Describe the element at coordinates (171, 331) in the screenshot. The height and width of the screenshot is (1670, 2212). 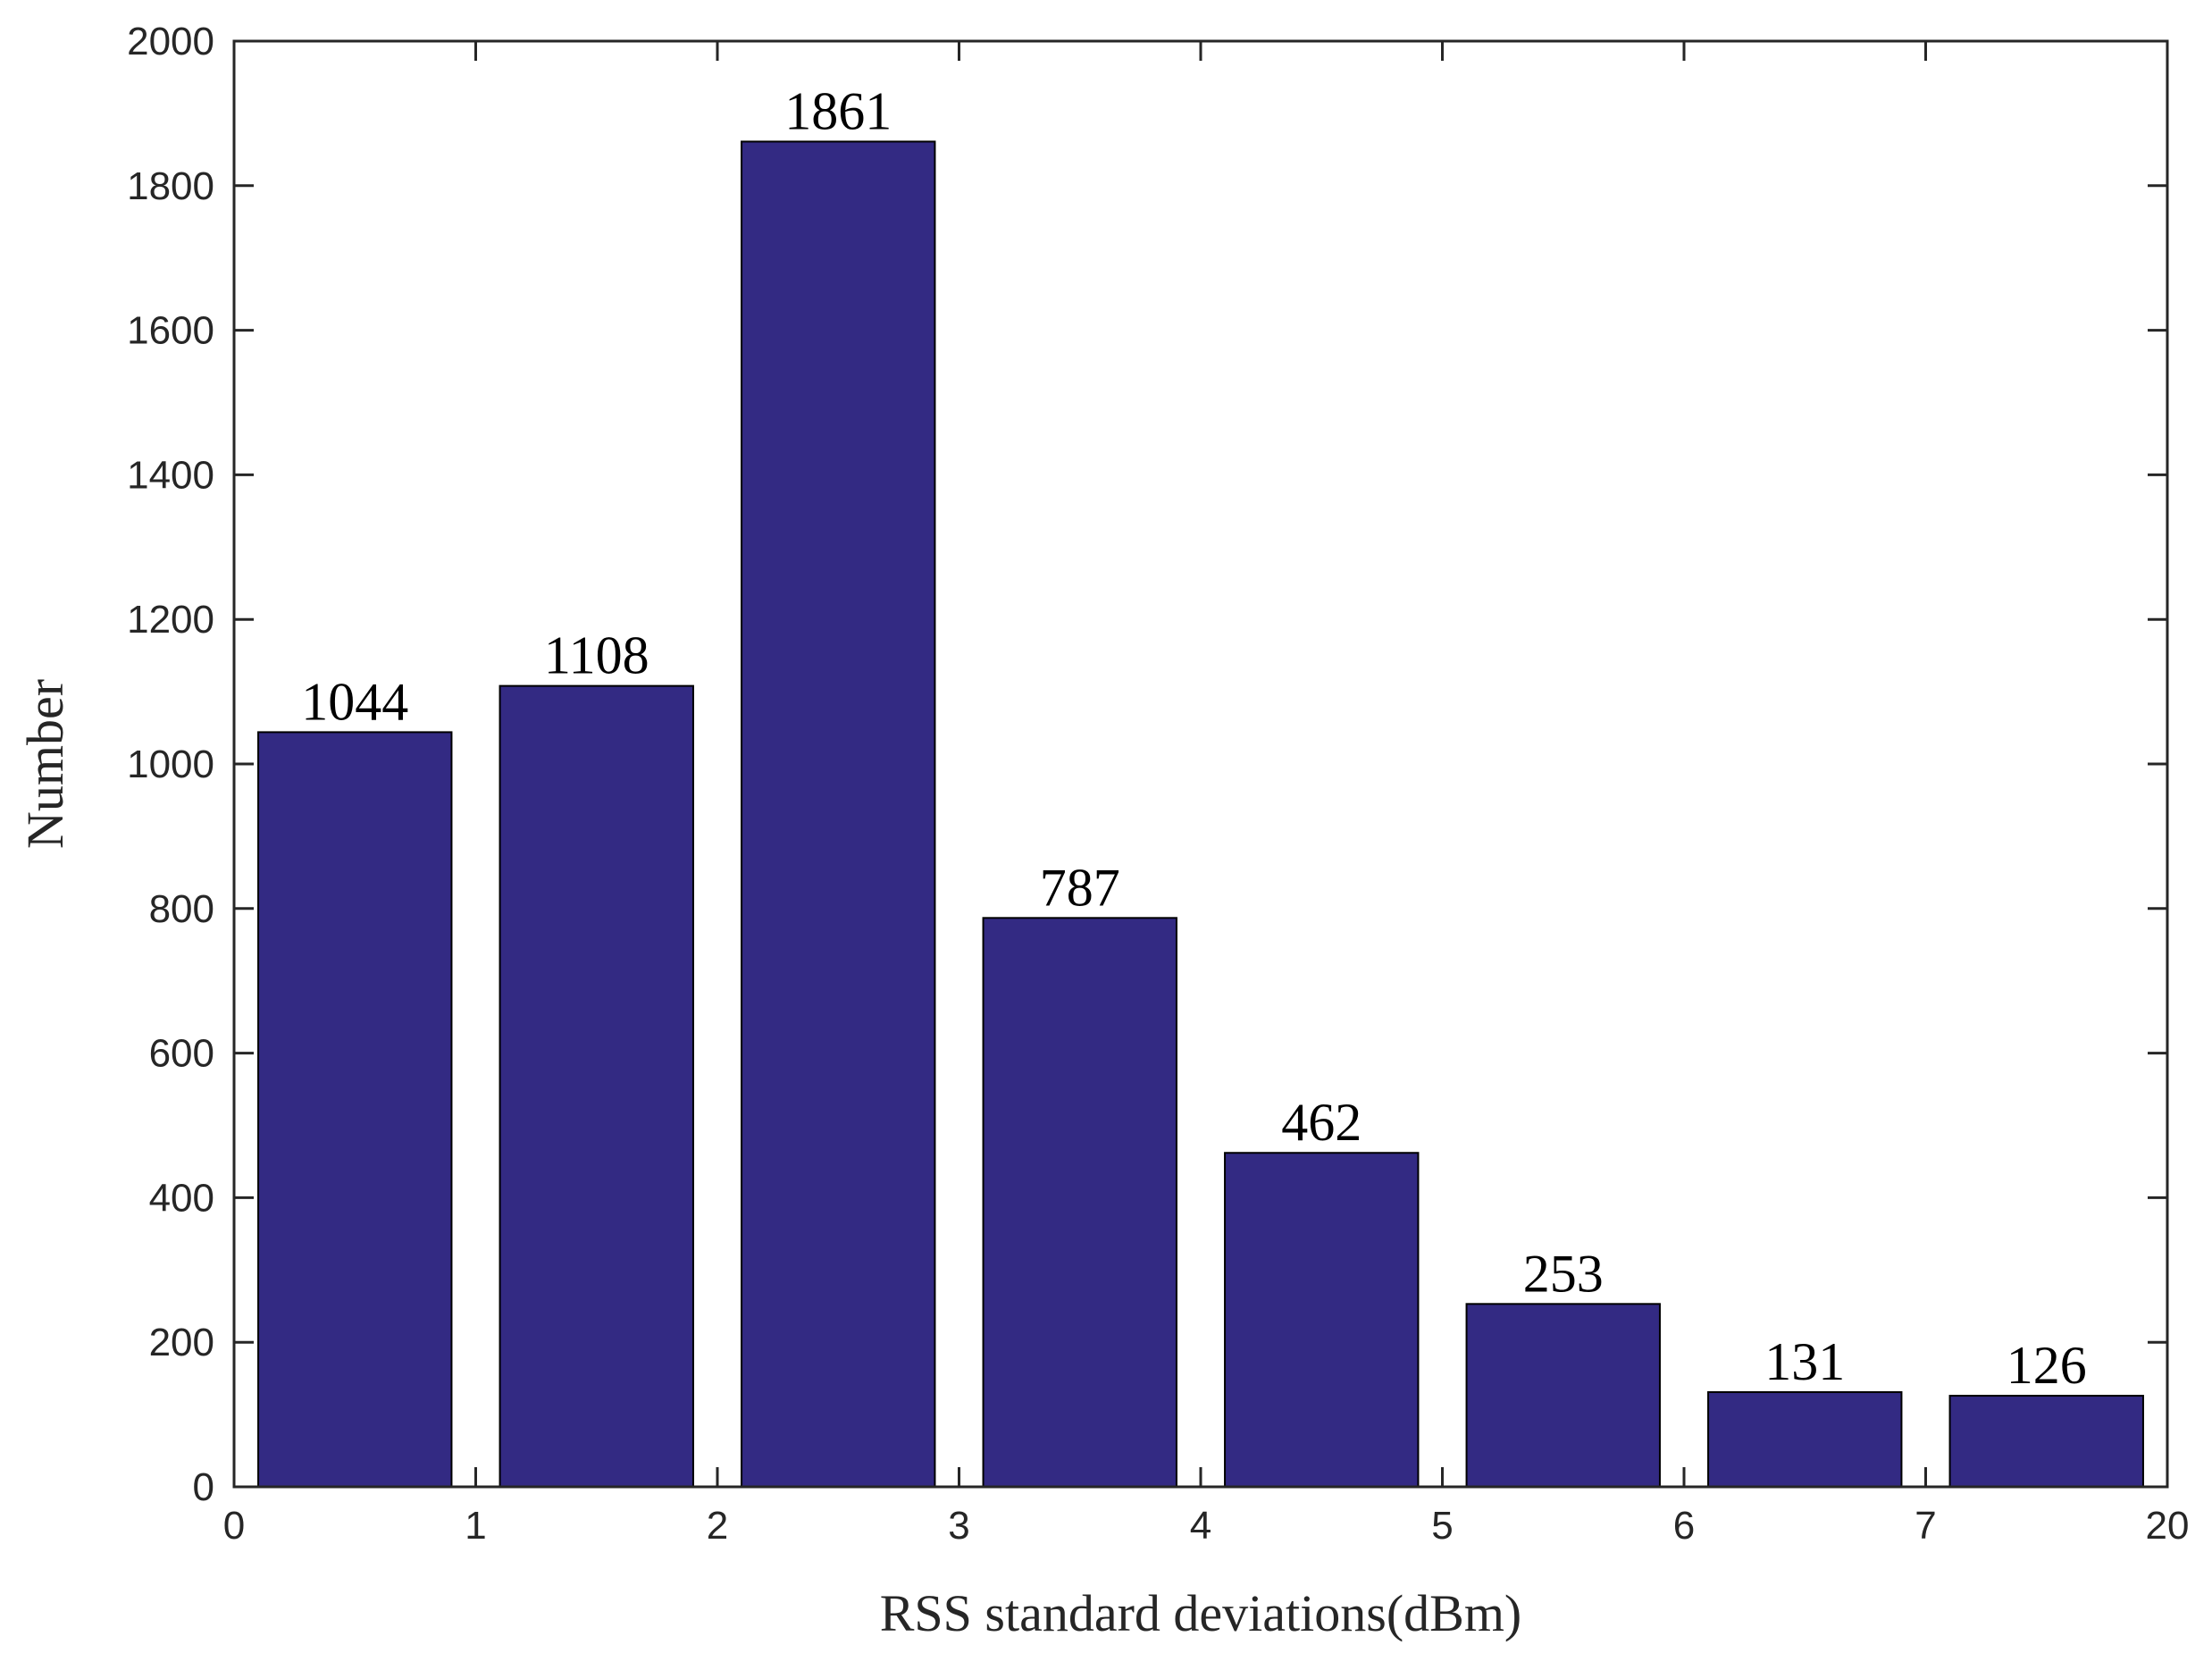
I see `y-tick-label: 1600` at that location.